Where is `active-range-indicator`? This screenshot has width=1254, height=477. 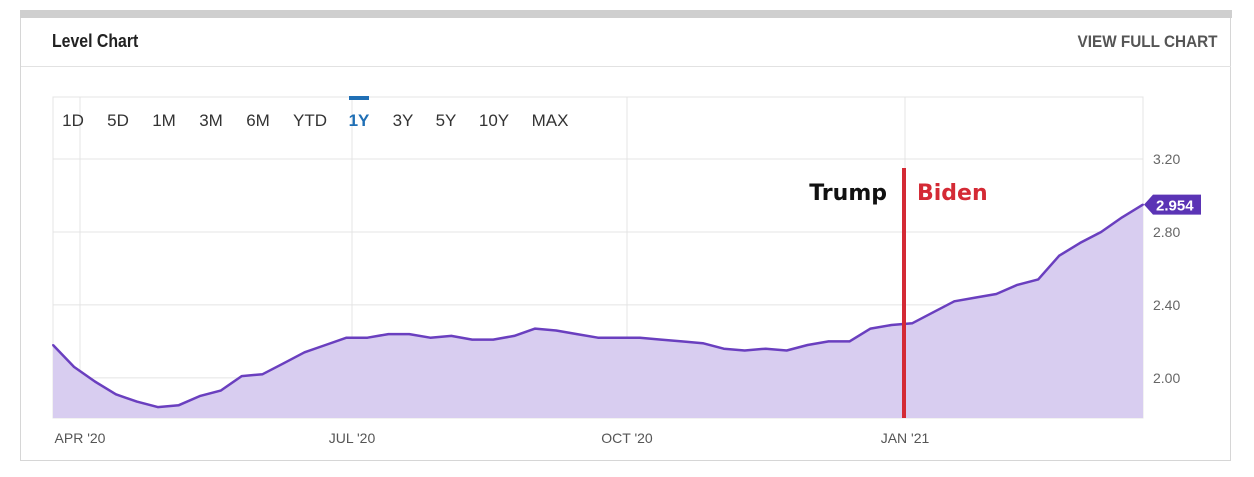
active-range-indicator is located at coordinates (359, 98).